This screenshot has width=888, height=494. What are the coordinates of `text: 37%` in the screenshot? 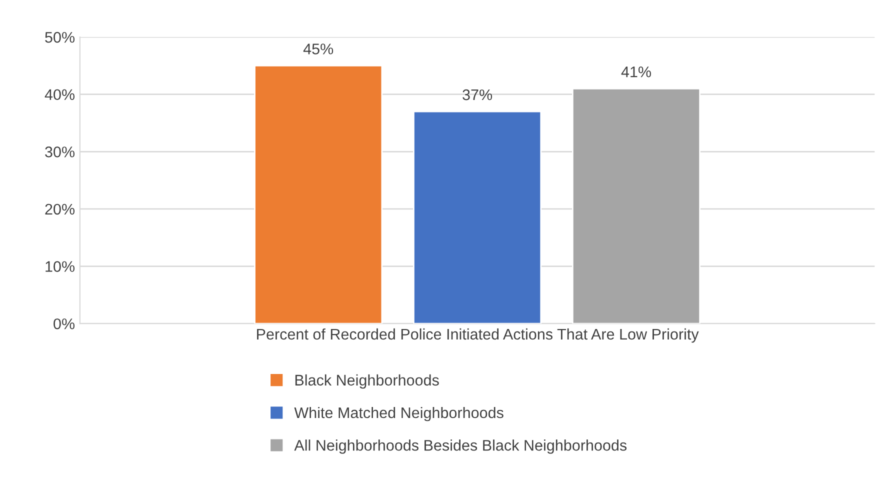 It's located at (477, 94).